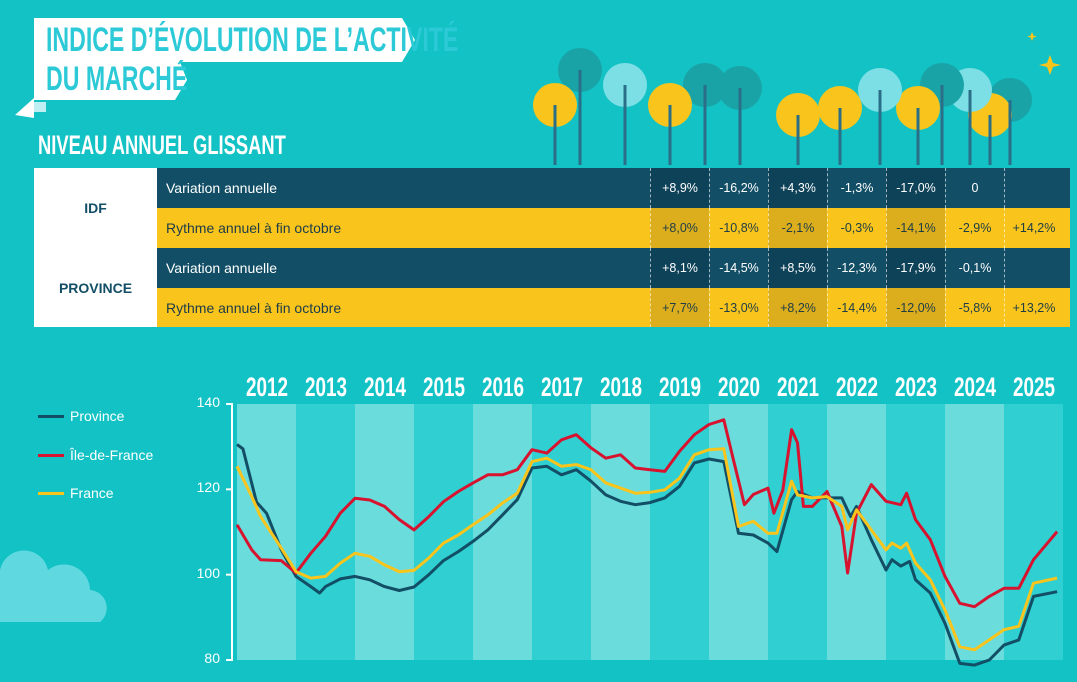 The height and width of the screenshot is (682, 1077). What do you see at coordinates (856, 268) in the screenshot?
I see `table-cell: -12,3%` at bounding box center [856, 268].